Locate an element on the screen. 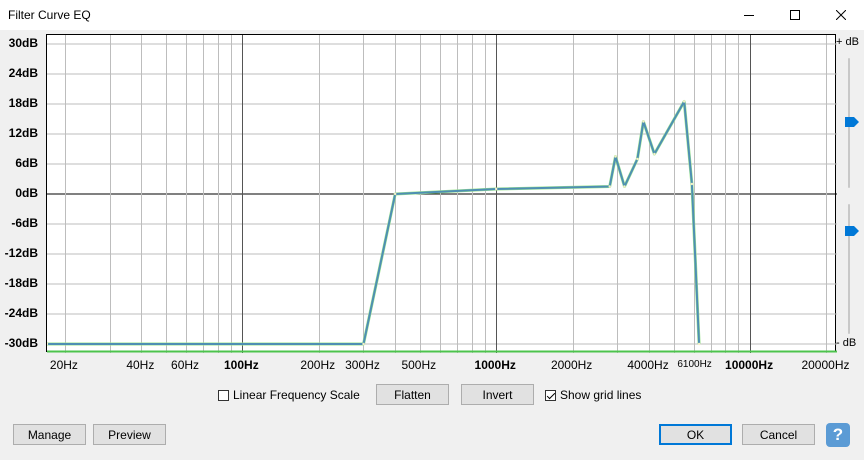  freq-tick-label: 100Hz is located at coordinates (241, 365).